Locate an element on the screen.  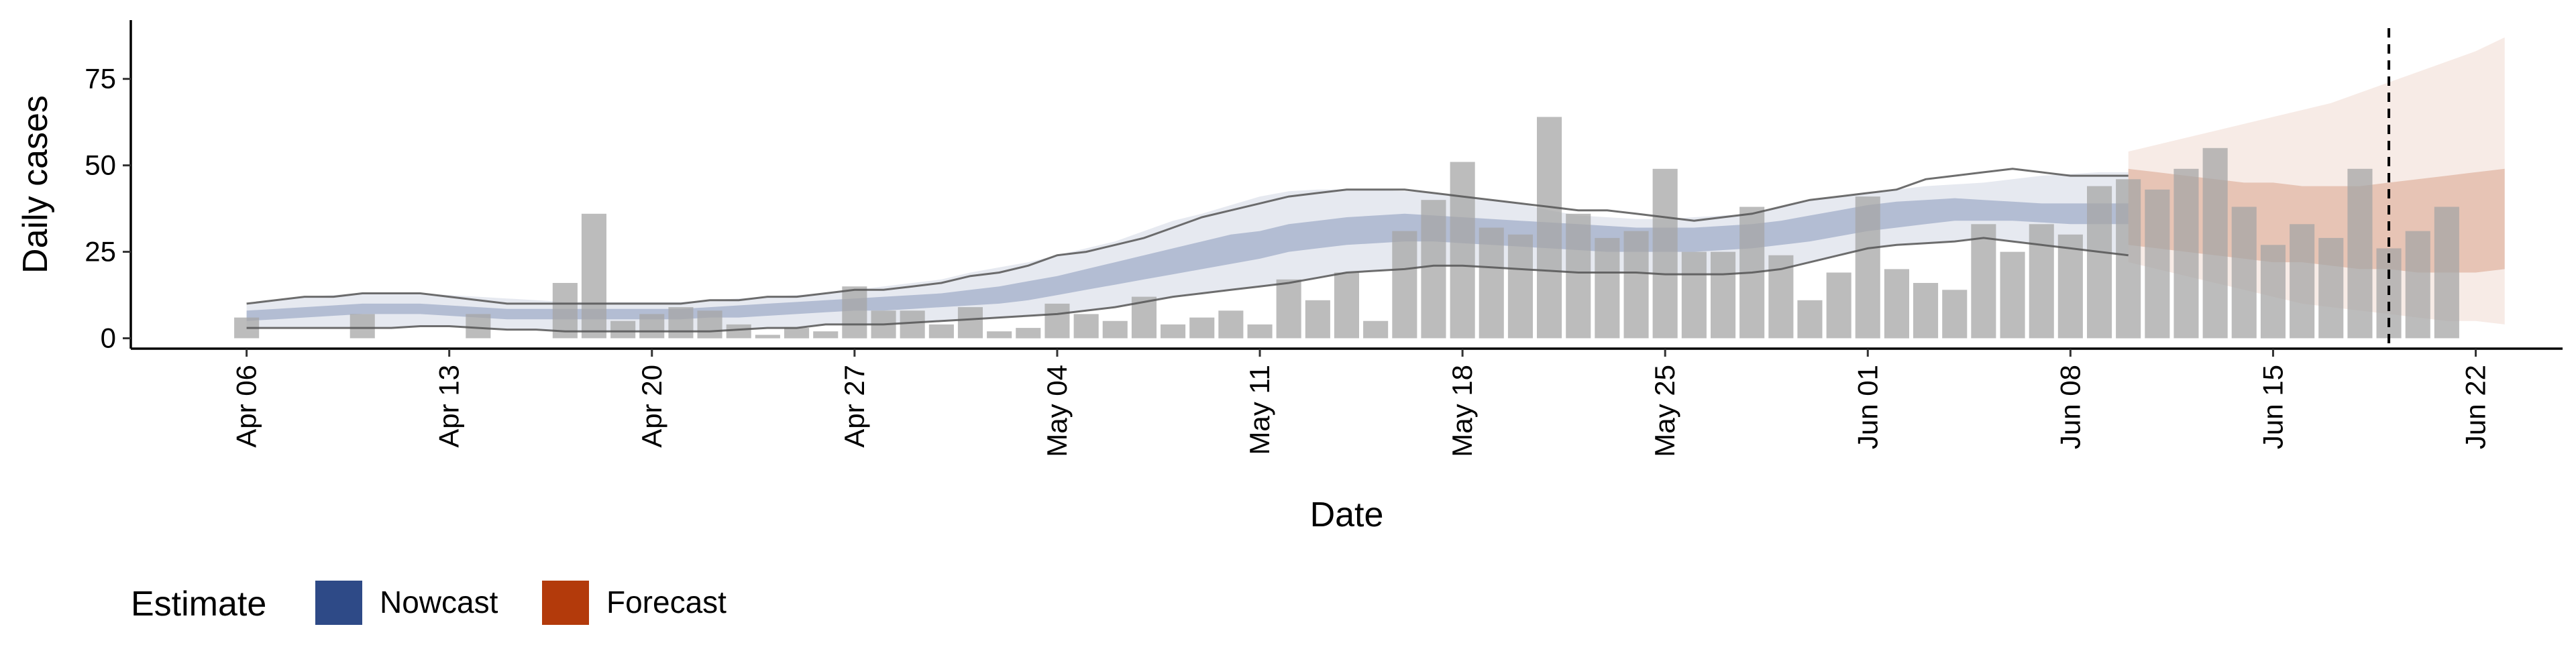
x-tick-label: Jun 22 is located at coordinates (2475, 407).